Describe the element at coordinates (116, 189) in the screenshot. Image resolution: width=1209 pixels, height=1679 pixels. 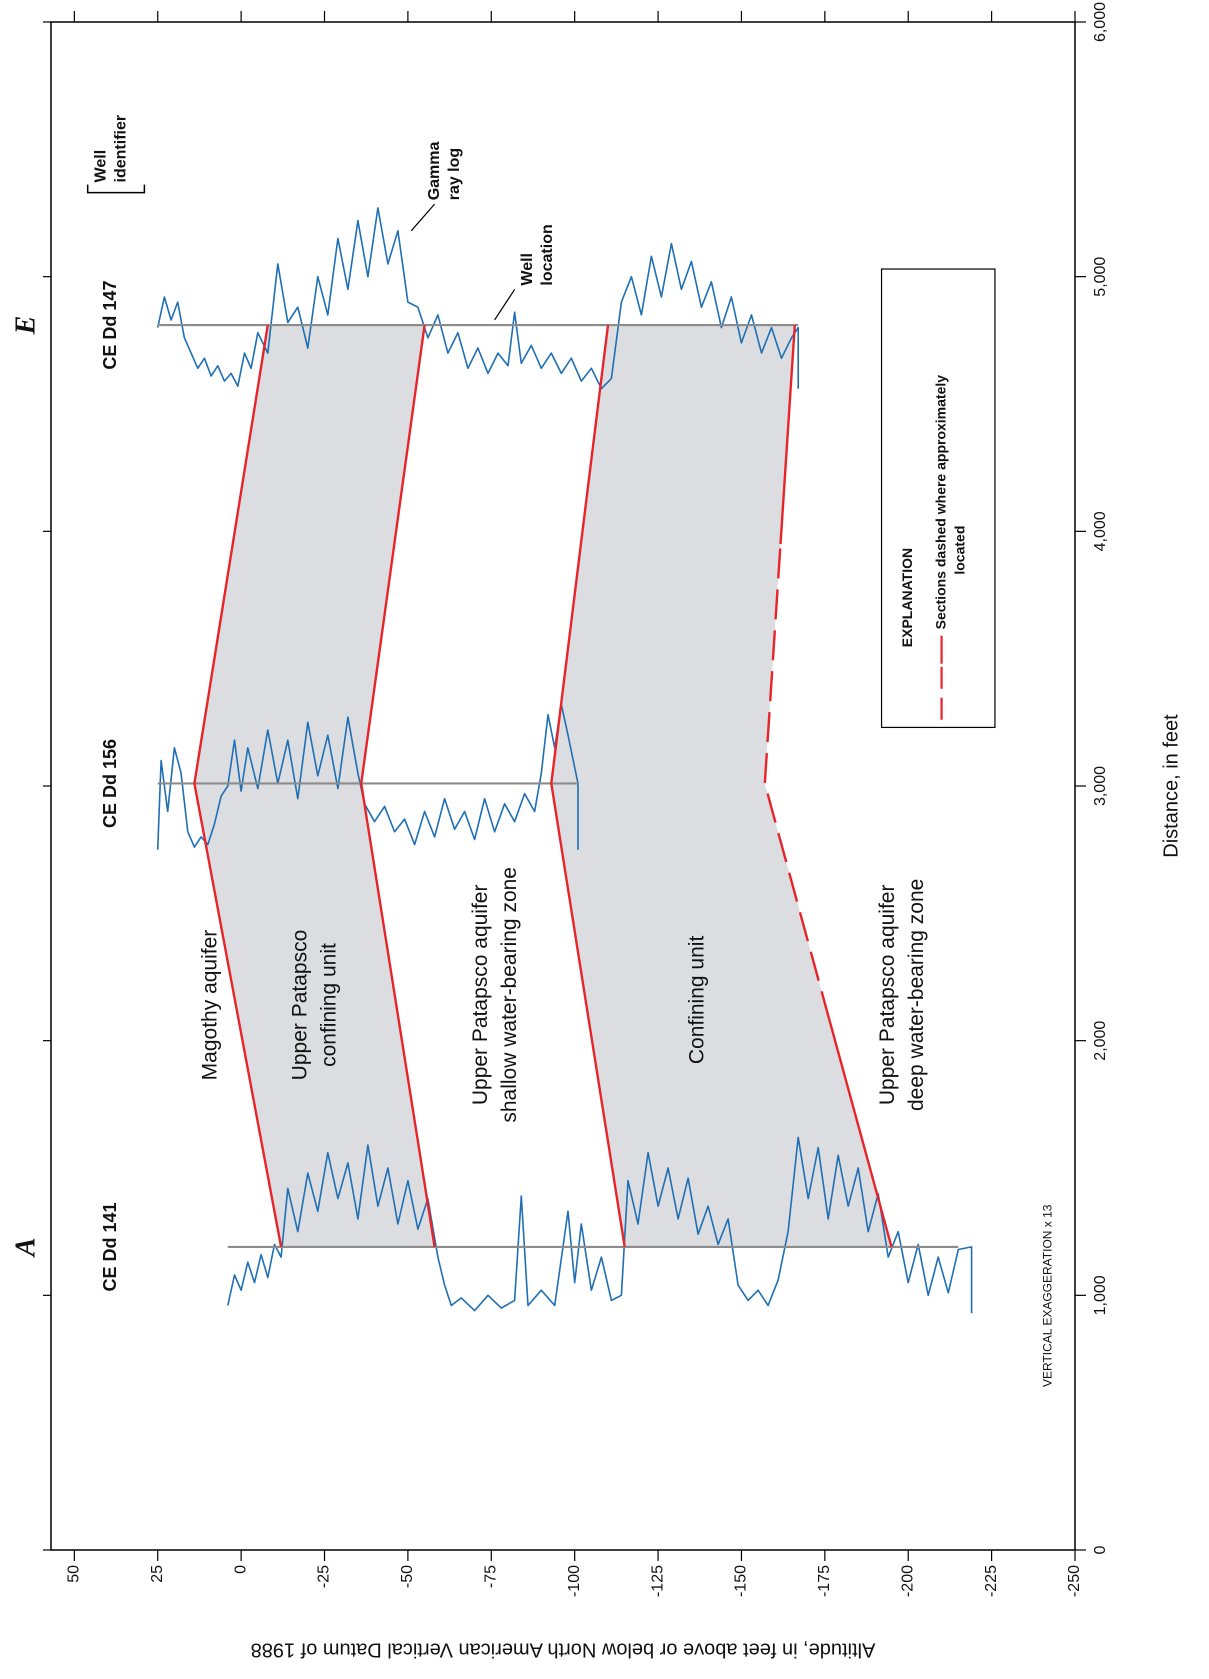
I see `identifier-bracket` at that location.